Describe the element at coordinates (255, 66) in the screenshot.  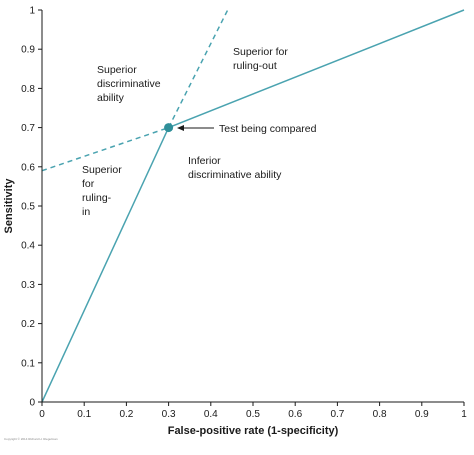
I see `annotation-line: ruling-out` at that location.